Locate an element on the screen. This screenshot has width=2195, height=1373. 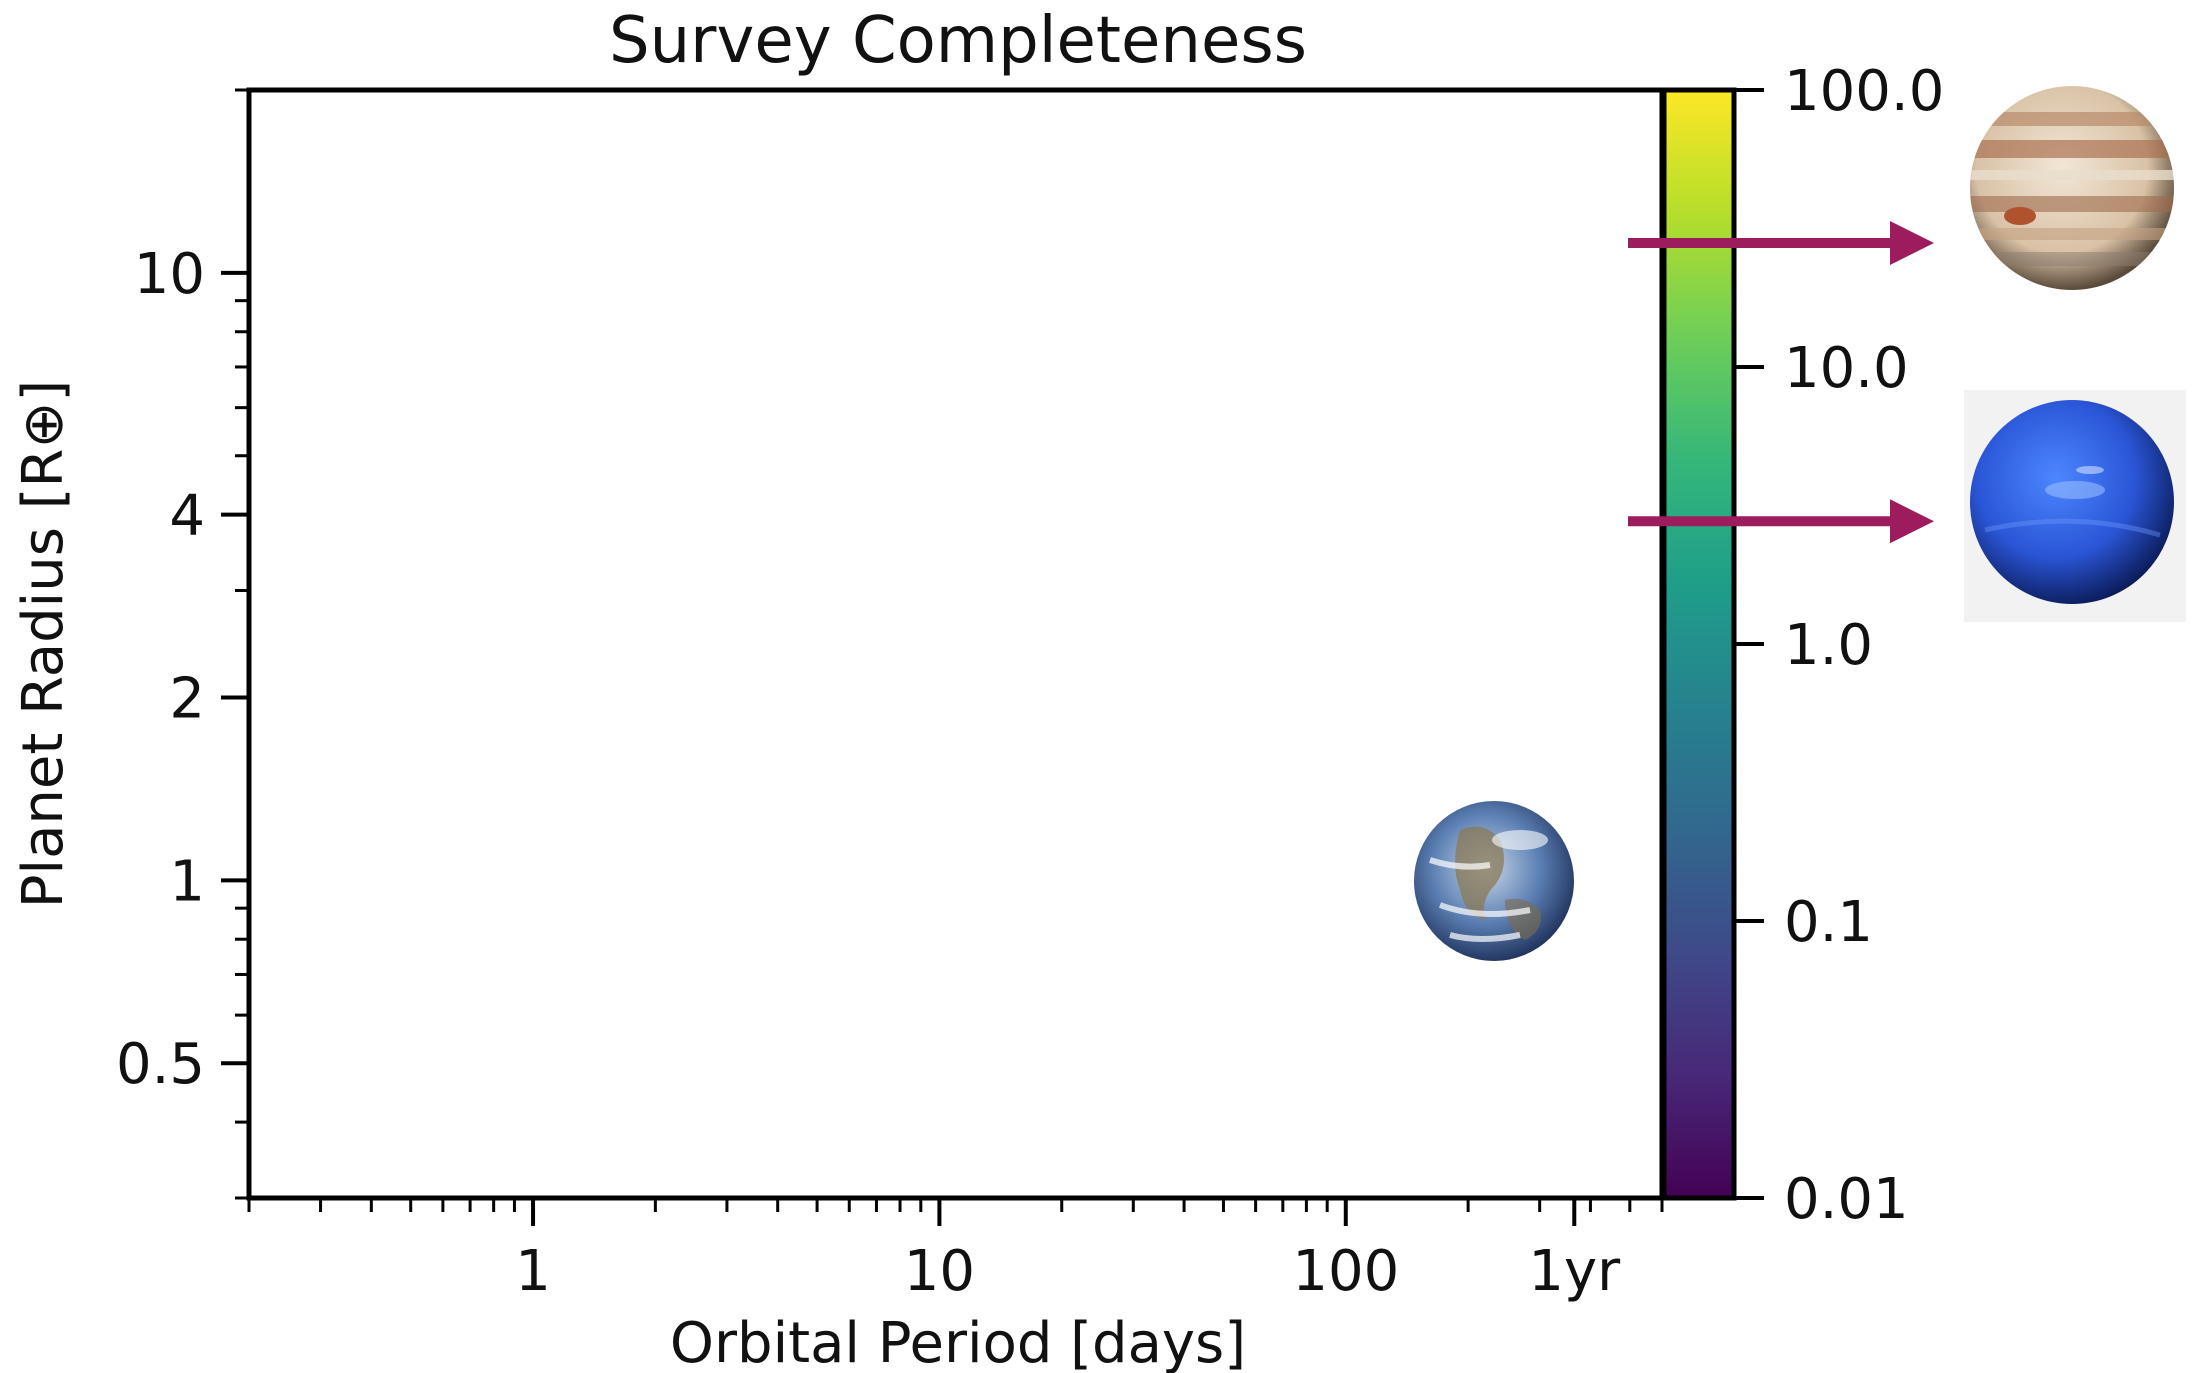
y-tick-label: 4 is located at coordinates (187, 516).